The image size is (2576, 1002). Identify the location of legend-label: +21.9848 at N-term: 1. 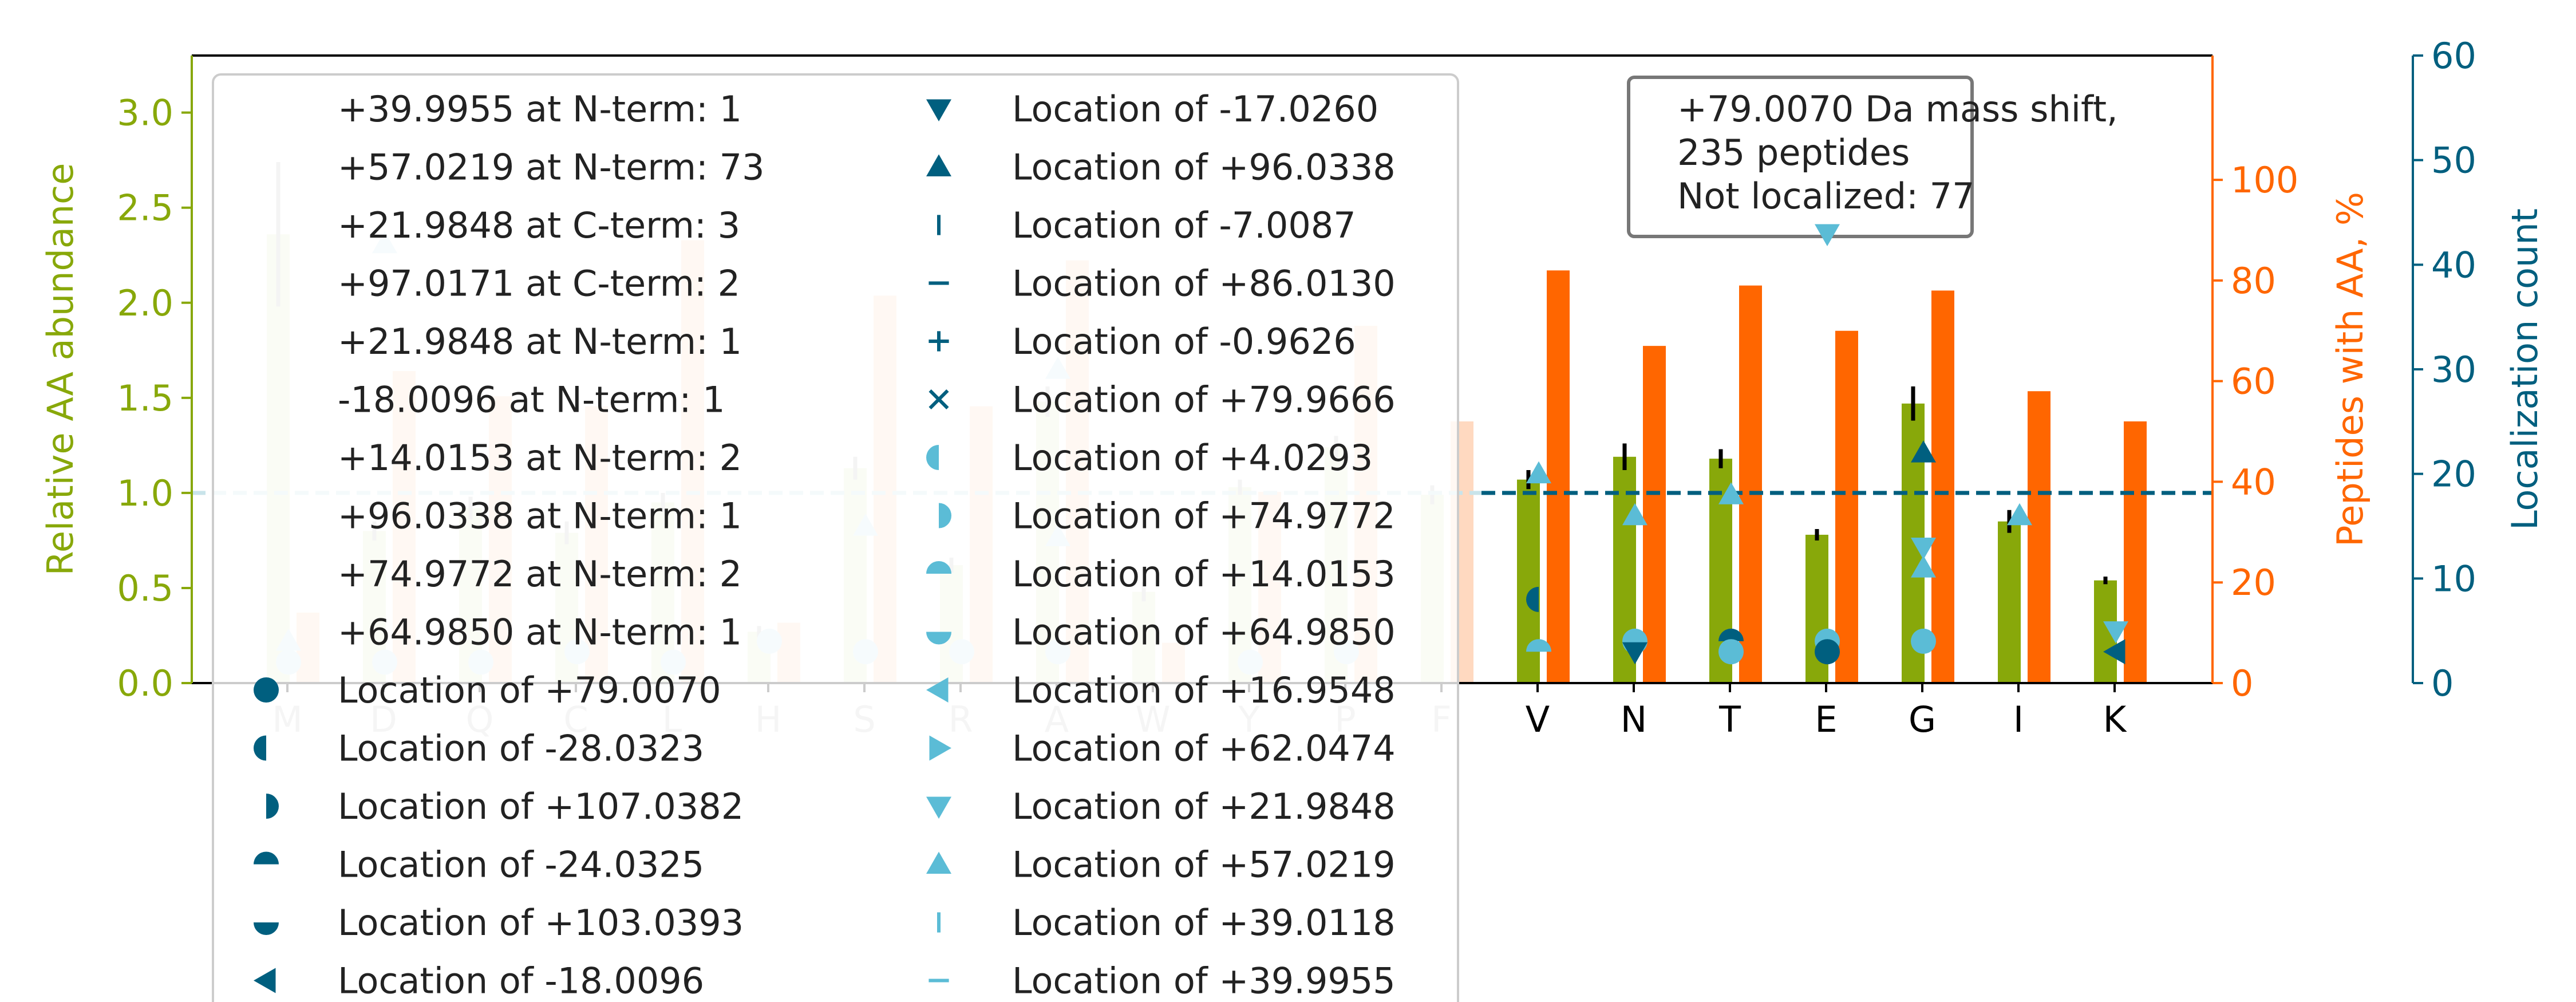
(540, 341).